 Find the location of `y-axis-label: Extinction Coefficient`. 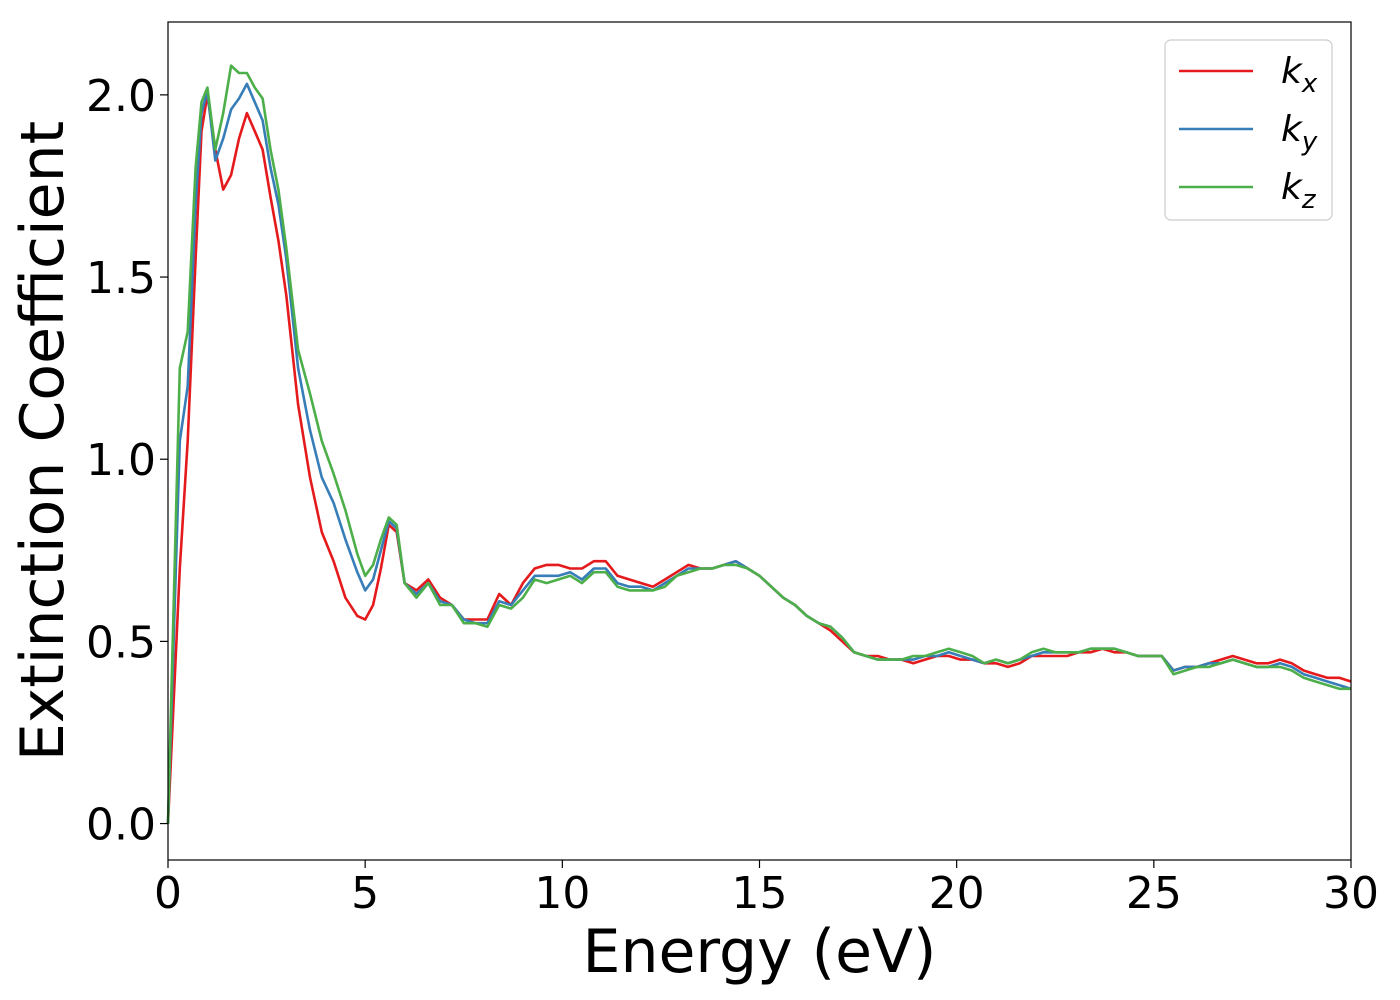

y-axis-label: Extinction Coefficient is located at coordinates (43, 441).